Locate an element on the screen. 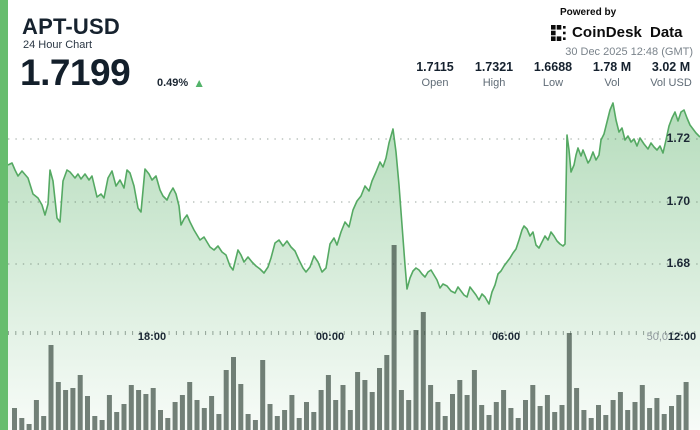  stat-open-label: Open is located at coordinates (435, 83).